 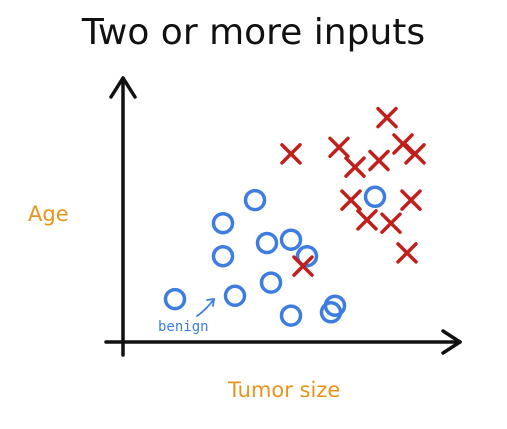 I want to click on y-axis-label: Age, so click(x=48, y=214).